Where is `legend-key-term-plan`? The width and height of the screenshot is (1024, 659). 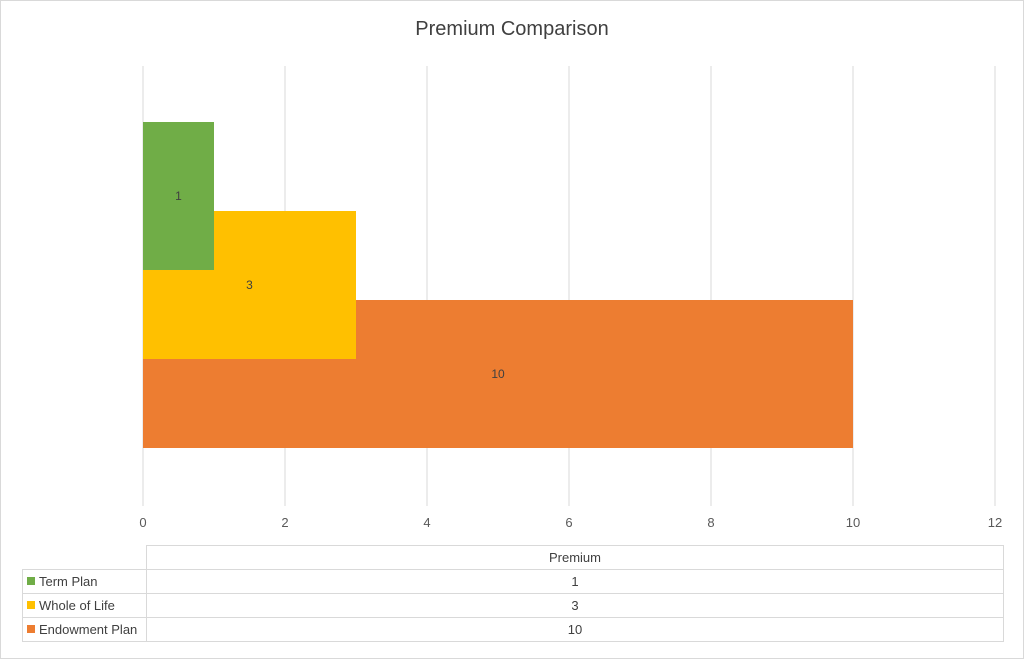 legend-key-term-plan is located at coordinates (31, 581).